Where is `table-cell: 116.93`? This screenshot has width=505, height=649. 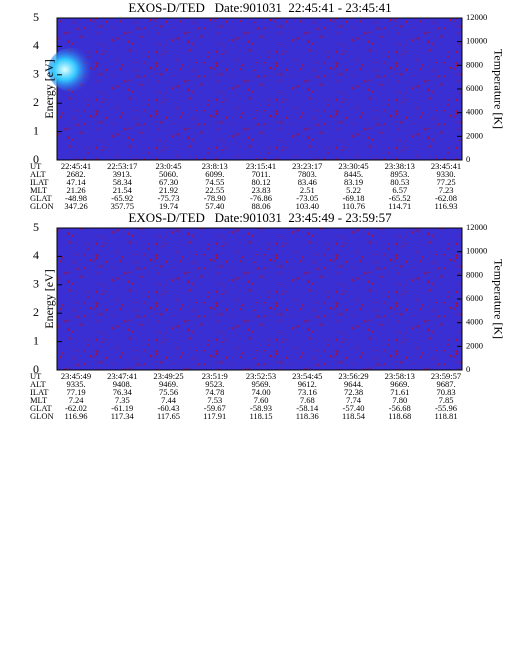 table-cell: 116.93 is located at coordinates (445, 206).